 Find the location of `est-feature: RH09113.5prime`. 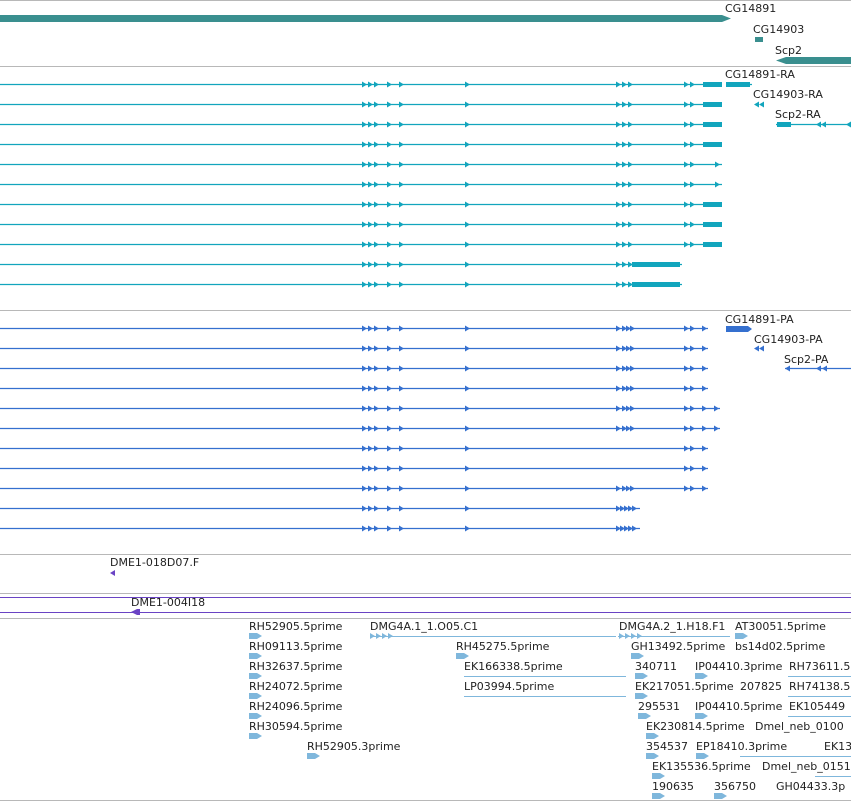

est-feature: RH09113.5prime is located at coordinates (296, 649).